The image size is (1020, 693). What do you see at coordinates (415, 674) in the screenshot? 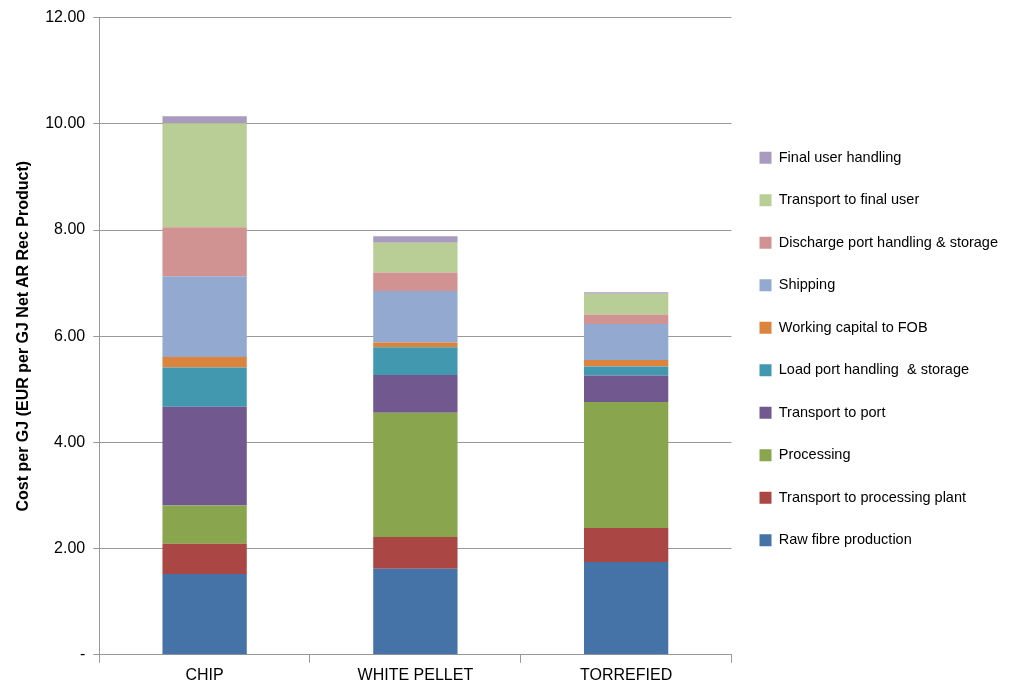
I see `x-tick-label: WHITE PELLET` at bounding box center [415, 674].